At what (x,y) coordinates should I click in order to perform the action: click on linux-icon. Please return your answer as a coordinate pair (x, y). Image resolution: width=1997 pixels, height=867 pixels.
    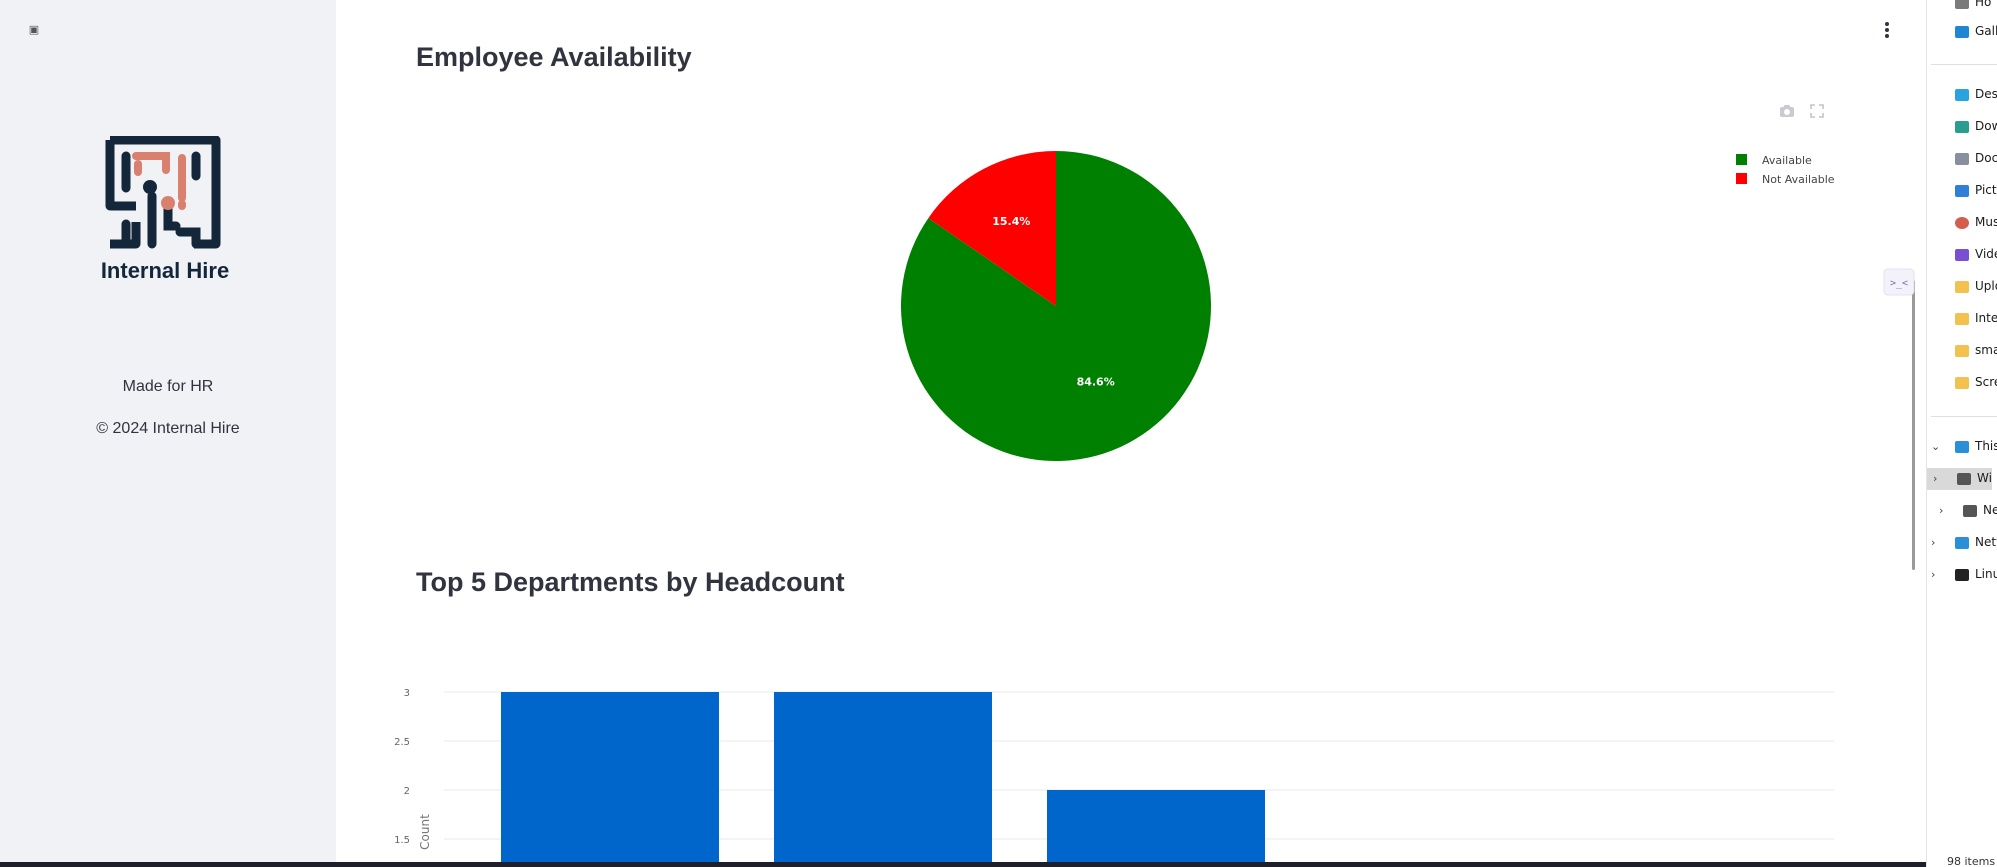
    Looking at the image, I should click on (1962, 575).